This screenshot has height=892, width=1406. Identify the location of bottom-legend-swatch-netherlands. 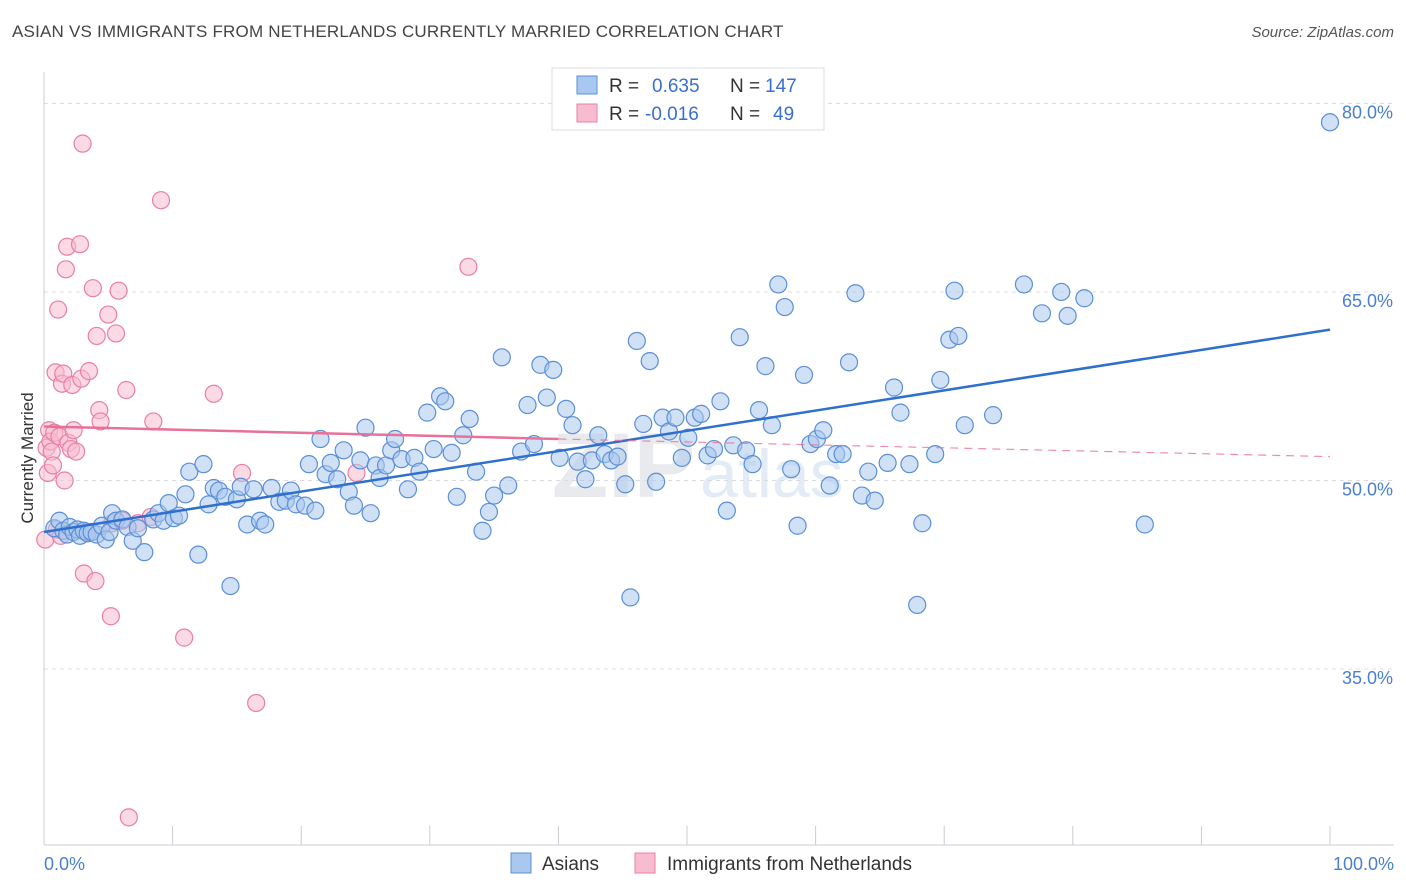
(645, 863).